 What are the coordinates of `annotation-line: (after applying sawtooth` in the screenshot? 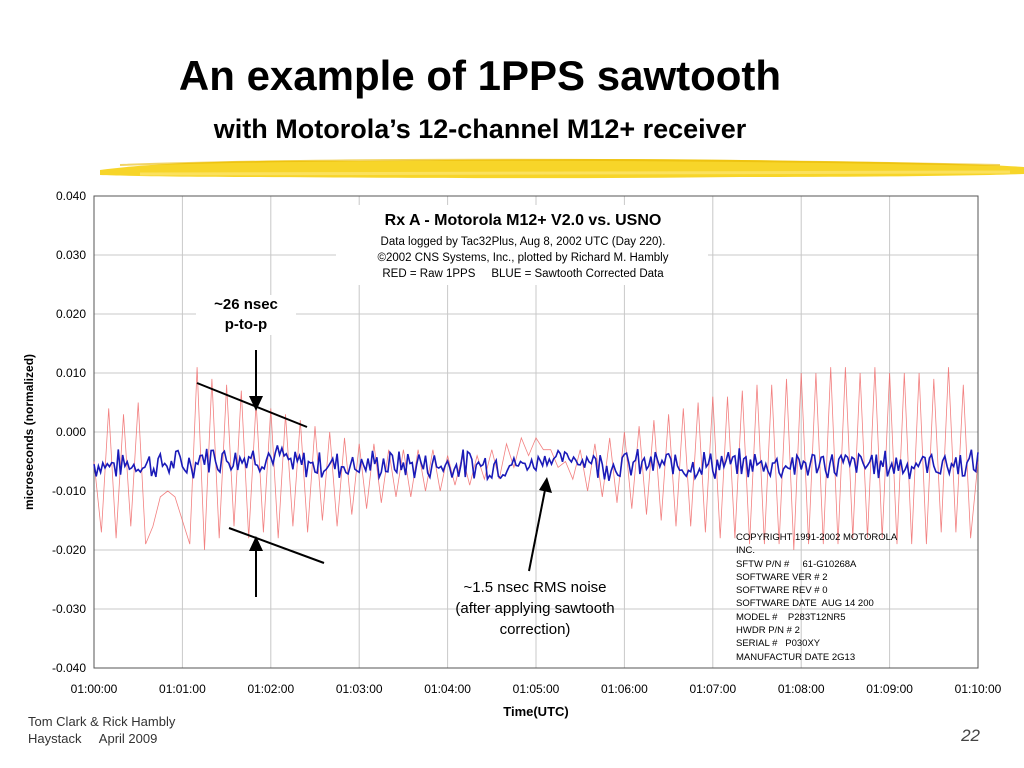 It's located at (535, 608).